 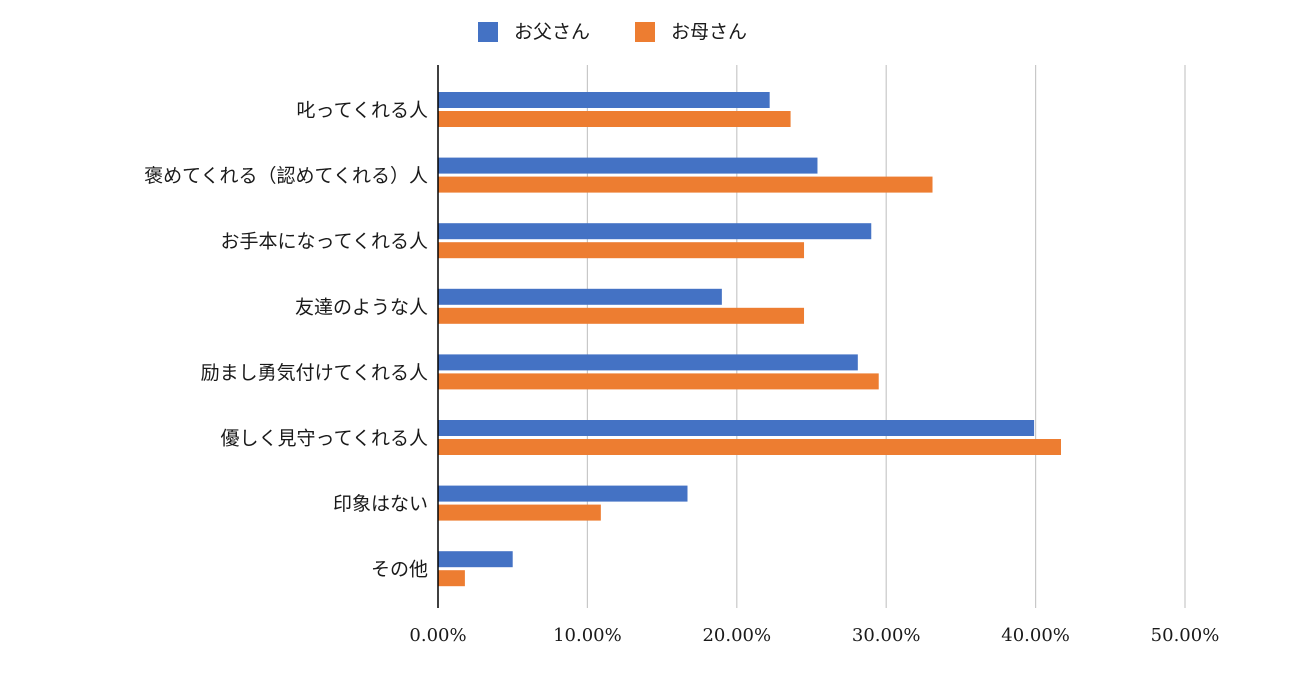 What do you see at coordinates (814, 635) in the screenshot?
I see `x-tick-labels: 0.00% 10.00% 20.00% 30.00% 40.00% 50.00%` at bounding box center [814, 635].